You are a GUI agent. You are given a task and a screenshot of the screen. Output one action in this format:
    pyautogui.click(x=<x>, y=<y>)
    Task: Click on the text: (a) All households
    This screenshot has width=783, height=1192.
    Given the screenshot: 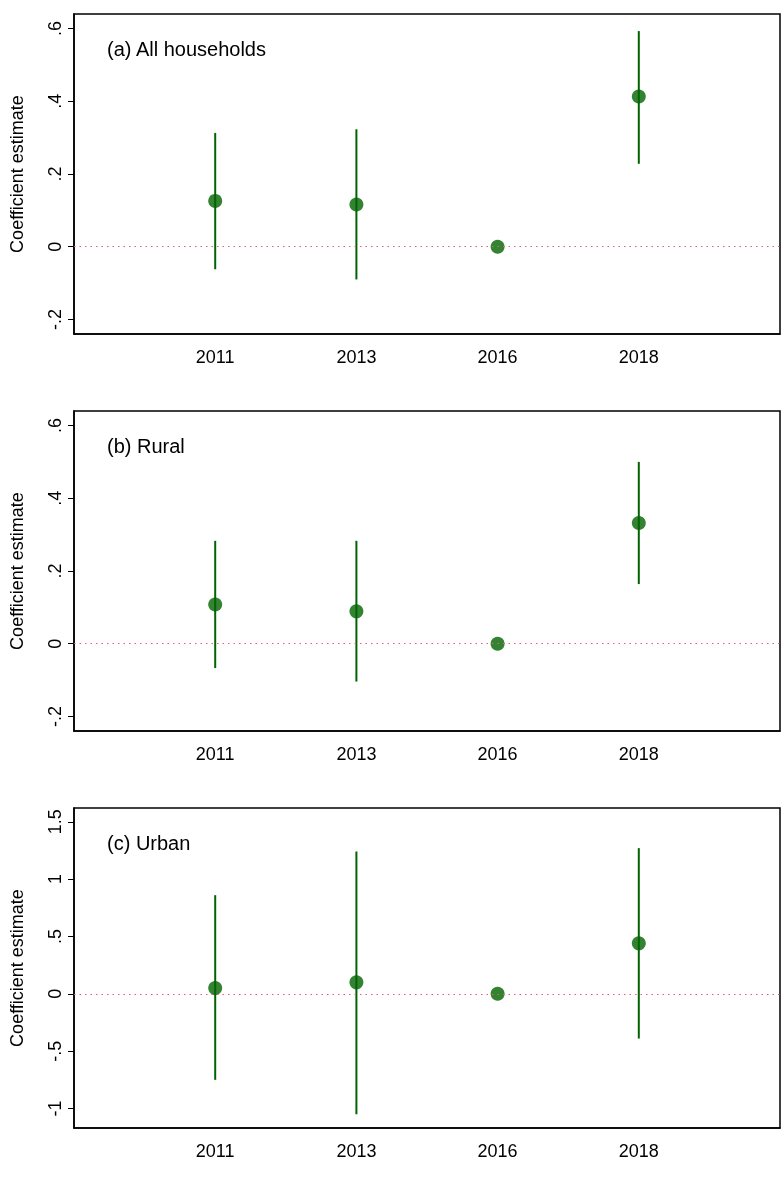 What is the action you would take?
    pyautogui.click(x=186, y=49)
    